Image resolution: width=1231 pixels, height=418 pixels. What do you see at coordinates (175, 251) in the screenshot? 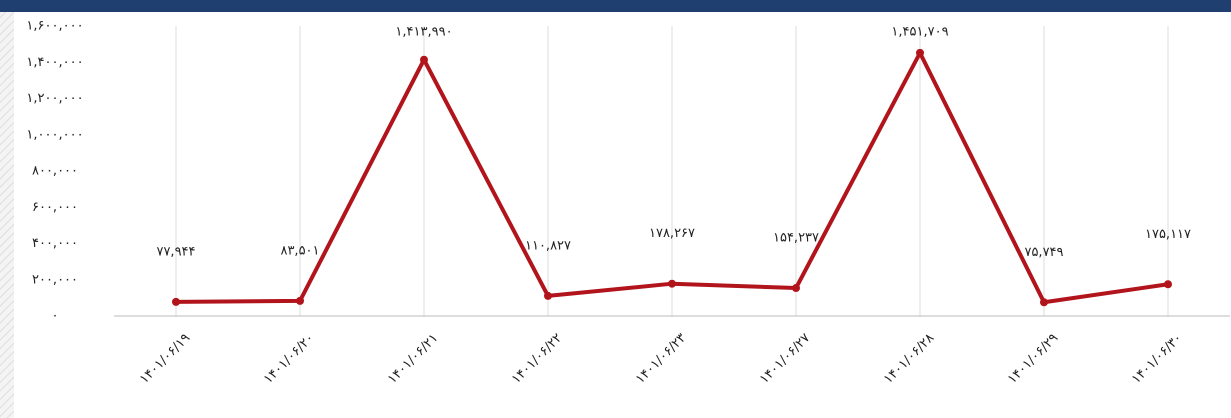
I see `data-label: ۷۷,۹۴۴` at bounding box center [175, 251].